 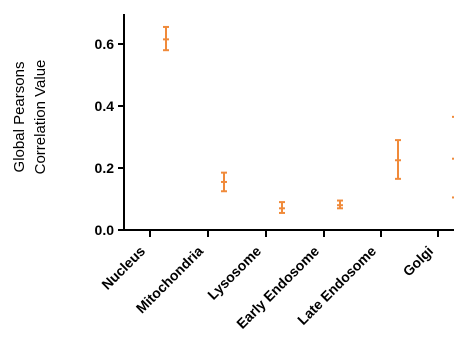 I want to click on x-tick-label: Lysosome, so click(x=234, y=273).